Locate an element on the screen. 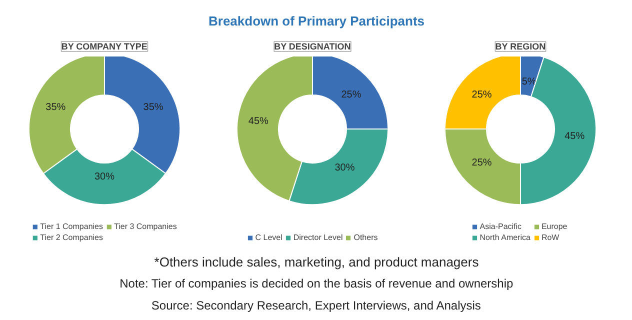 The image size is (632, 320). text: *Others include sales, marketing, and product managers is located at coordinates (317, 262).